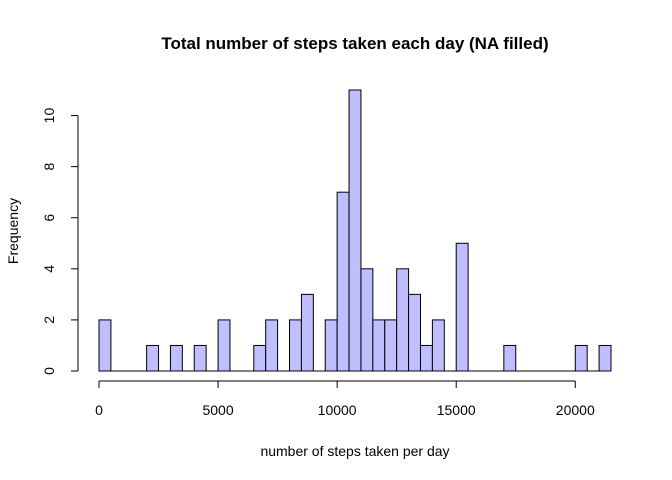  What do you see at coordinates (345, 399) in the screenshot?
I see `x-axis: 0 5000 10000 15000 20000` at bounding box center [345, 399].